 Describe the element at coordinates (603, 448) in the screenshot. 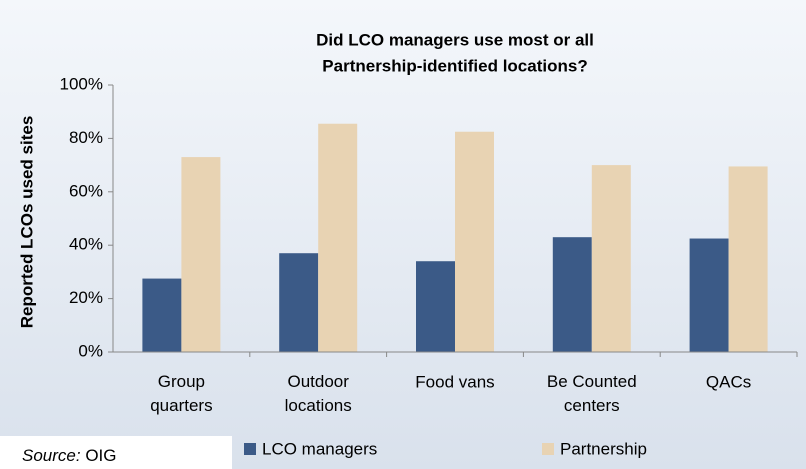

I see `legend-label: Partnership` at that location.